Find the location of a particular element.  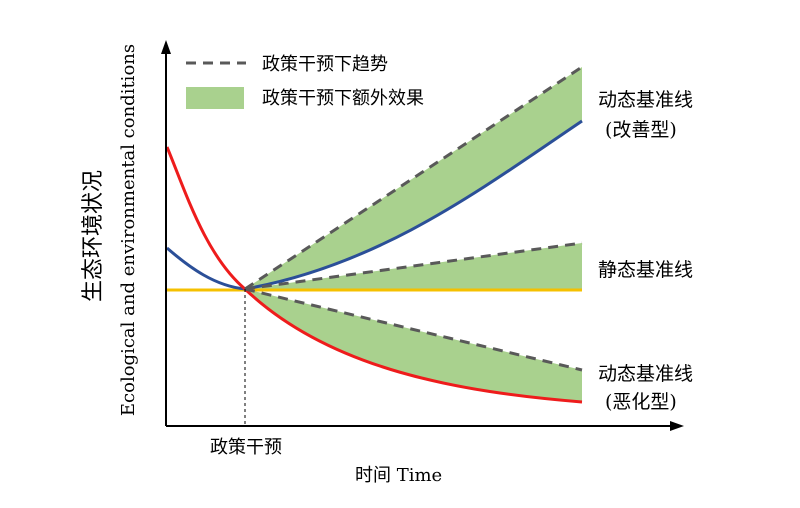

intervention-label: 政策干预 is located at coordinates (246, 447).